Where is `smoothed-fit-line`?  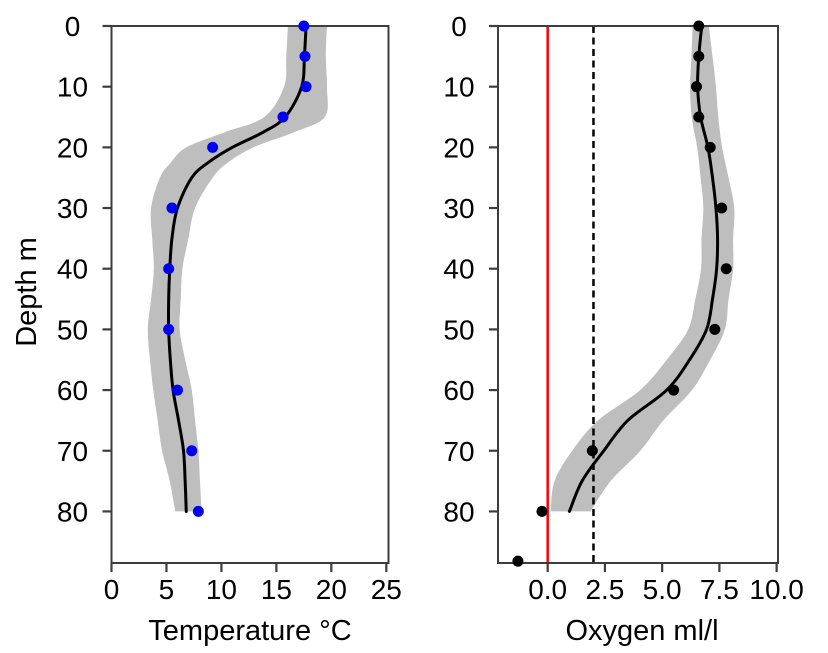 smoothed-fit-line is located at coordinates (643, 268).